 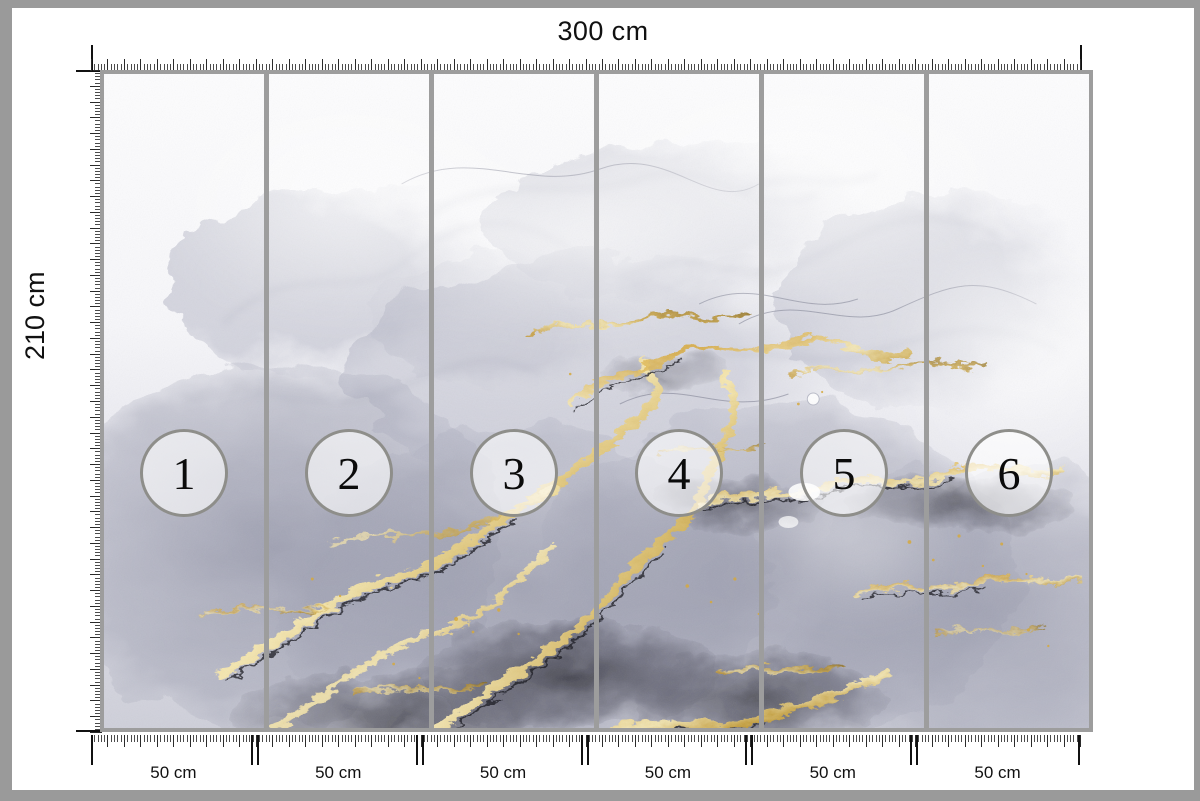 What do you see at coordinates (1009, 473) in the screenshot?
I see `panel-number-6: 6` at bounding box center [1009, 473].